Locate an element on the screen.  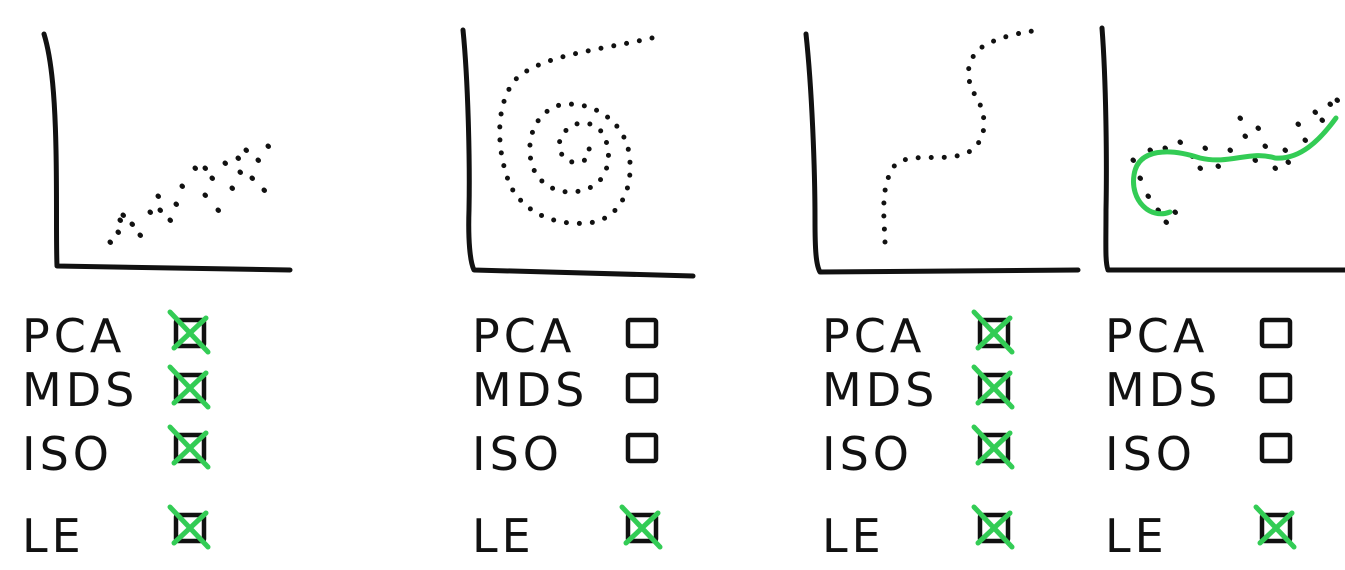
panel-1-scatter is located at coordinates (189, 194).